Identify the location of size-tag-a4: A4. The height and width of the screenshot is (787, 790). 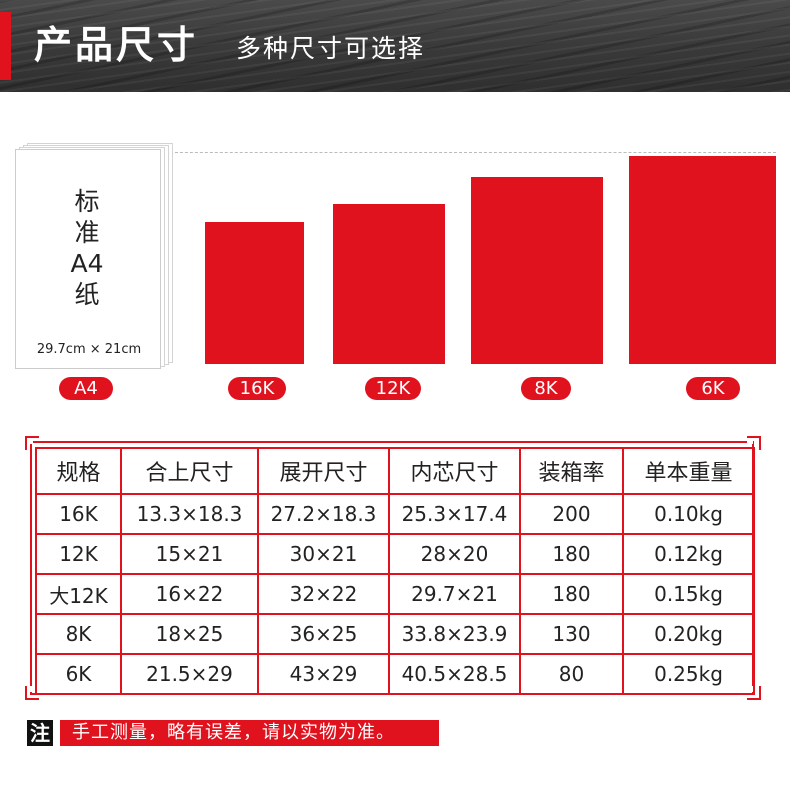
(86, 388).